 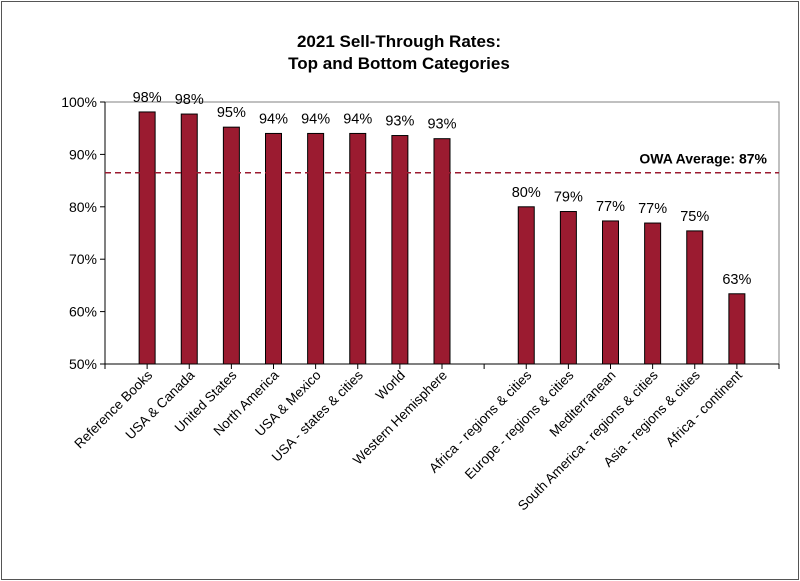 I want to click on y-tick-label: 100%, so click(x=79, y=102).